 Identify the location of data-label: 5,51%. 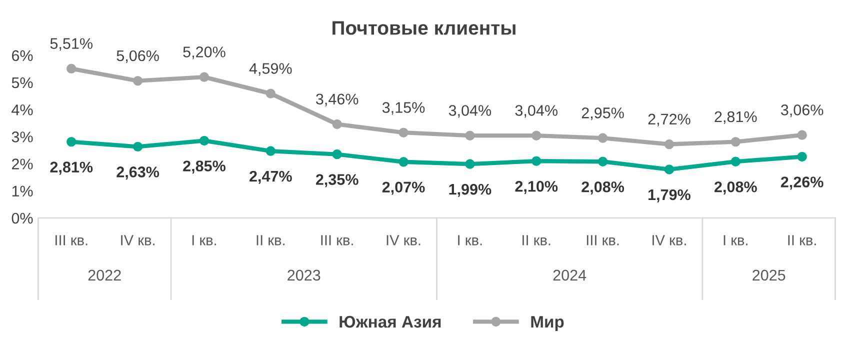
(71, 44).